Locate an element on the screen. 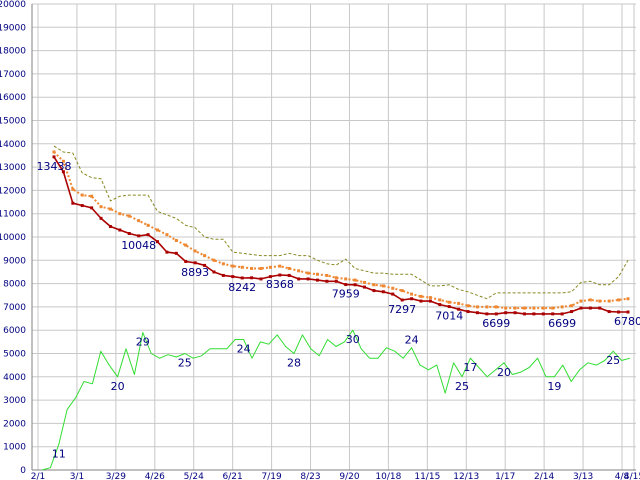 The height and width of the screenshot is (480, 640). y-tick-label: 15000 is located at coordinates (13, 122).